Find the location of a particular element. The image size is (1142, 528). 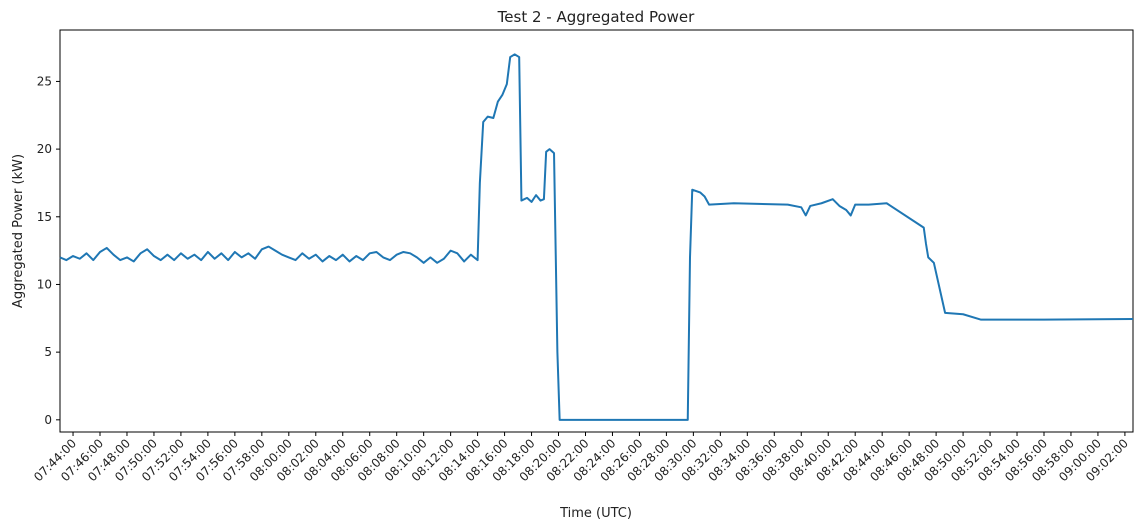

x-axis-label: Time (UTC) is located at coordinates (595, 513).